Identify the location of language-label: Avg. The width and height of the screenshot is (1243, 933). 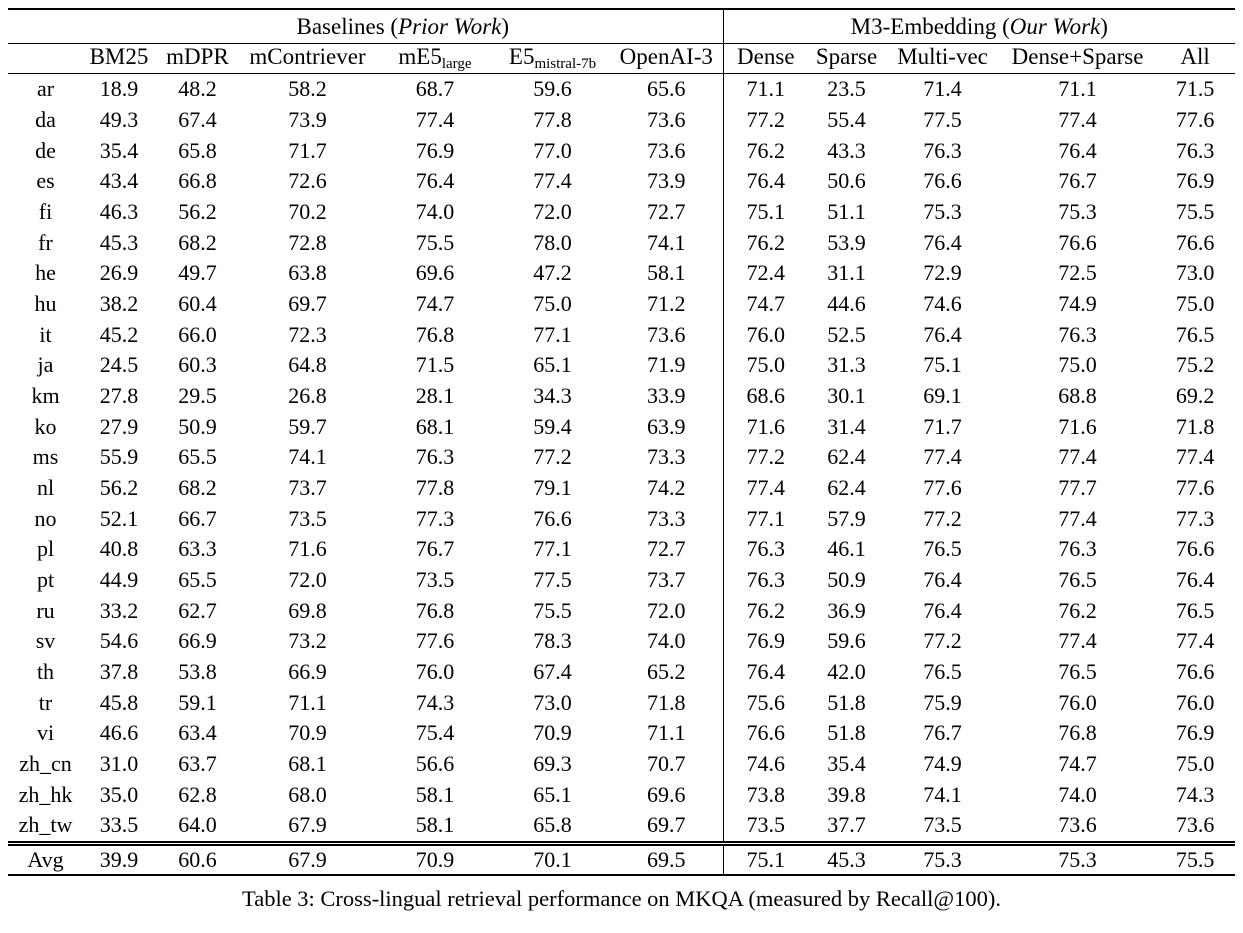
(45, 858).